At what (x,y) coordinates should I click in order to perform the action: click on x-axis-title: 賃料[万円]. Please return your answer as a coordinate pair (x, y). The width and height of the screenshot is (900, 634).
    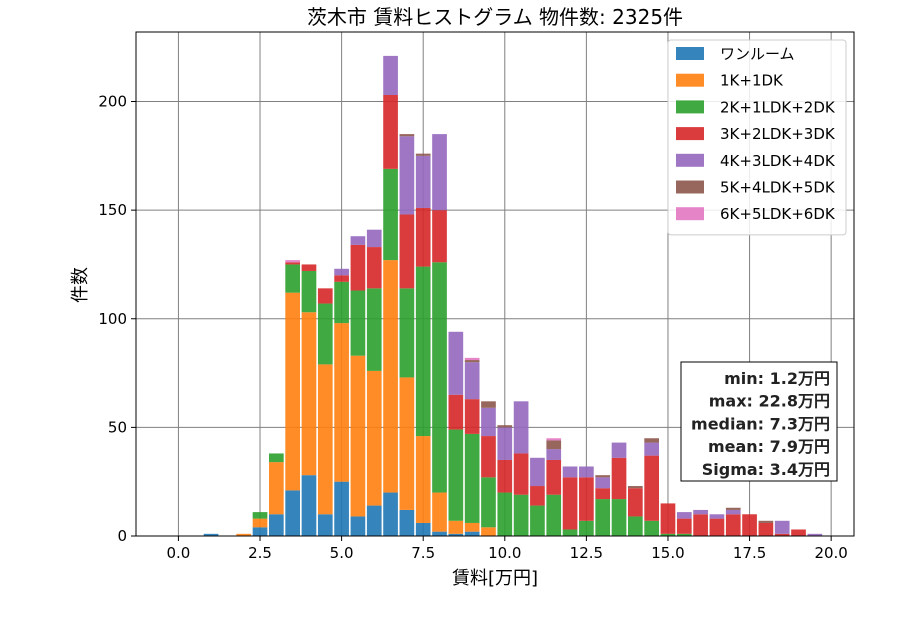
    Looking at the image, I should click on (495, 578).